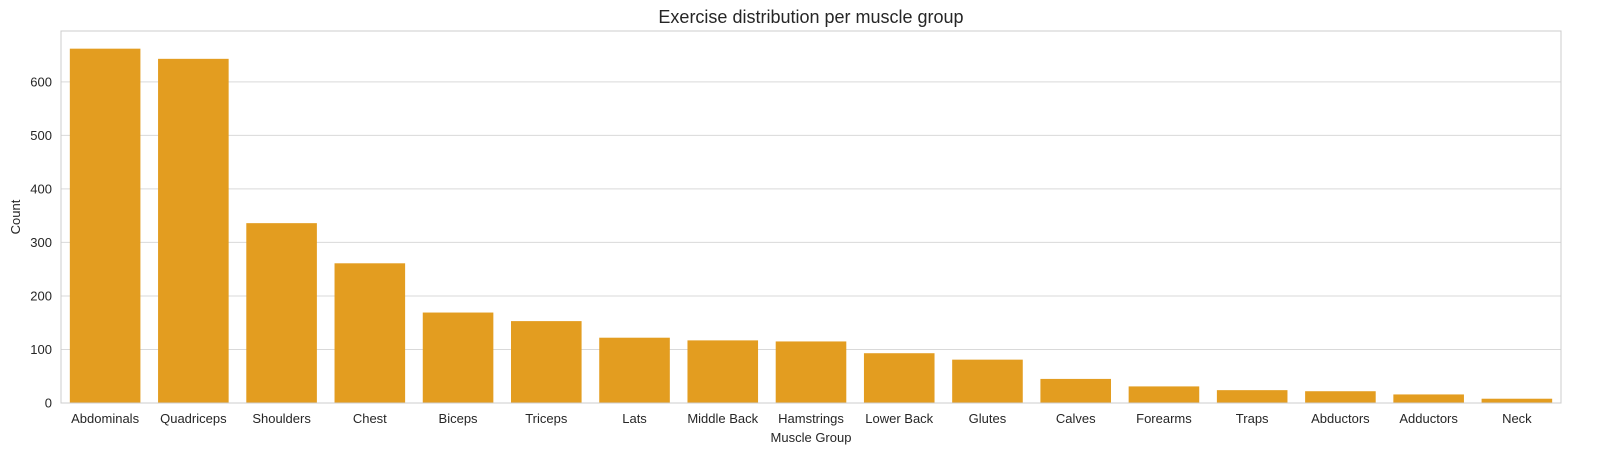 Image resolution: width=1622 pixels, height=470 pixels. I want to click on x-tick-label: Lower Back, so click(899, 418).